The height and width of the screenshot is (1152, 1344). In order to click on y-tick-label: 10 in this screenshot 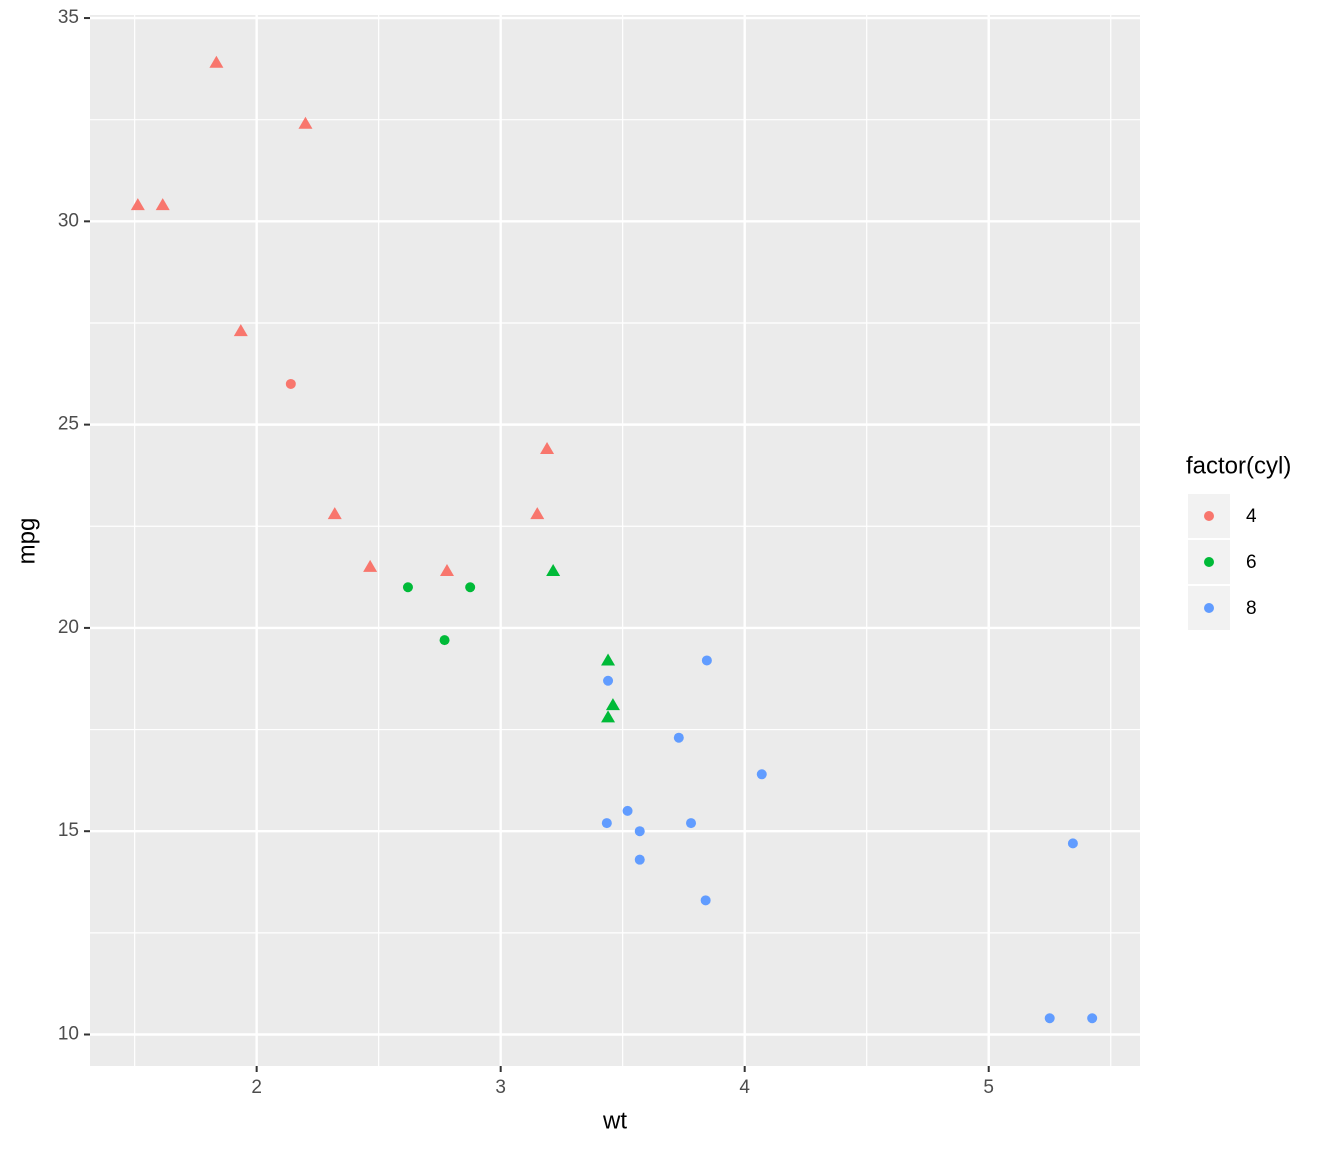, I will do `click(68, 1034)`.